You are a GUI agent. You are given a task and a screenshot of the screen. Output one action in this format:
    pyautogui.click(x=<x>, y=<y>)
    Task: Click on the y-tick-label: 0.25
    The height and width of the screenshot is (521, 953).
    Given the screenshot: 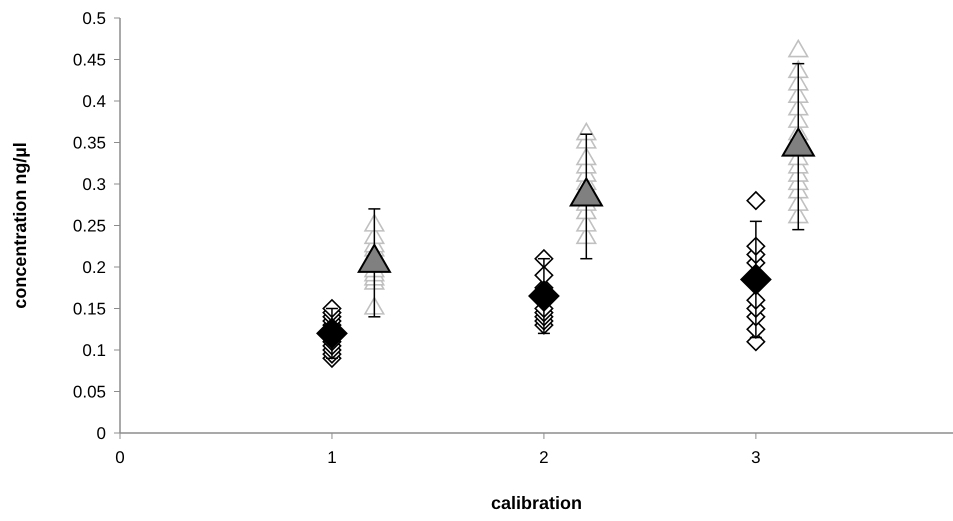 What is the action you would take?
    pyautogui.click(x=89, y=226)
    